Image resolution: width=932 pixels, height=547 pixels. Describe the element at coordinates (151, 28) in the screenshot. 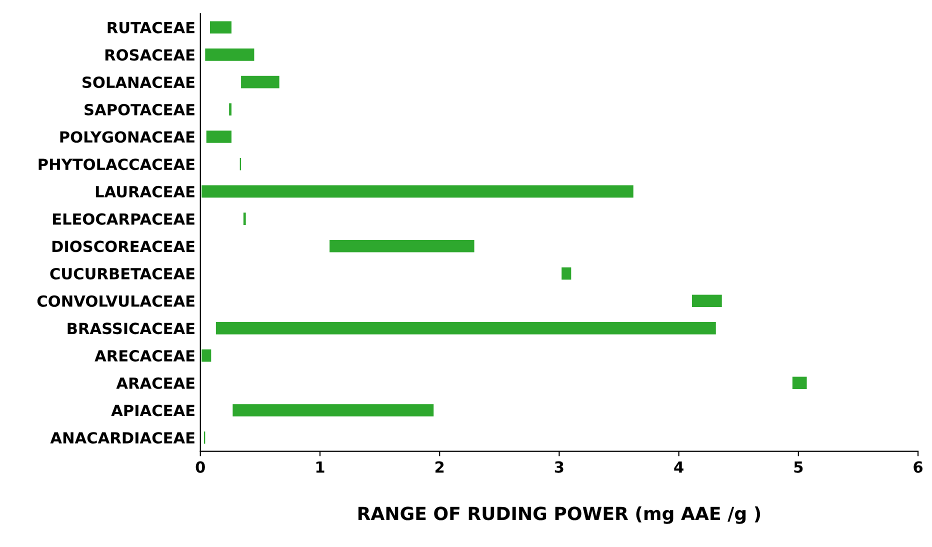

I see `y-tick-label: RUTACEAE` at that location.